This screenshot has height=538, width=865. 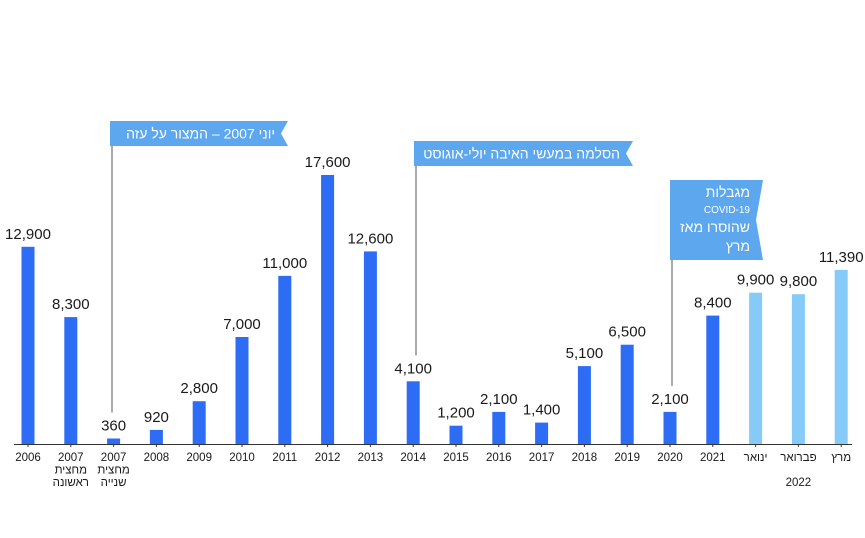 What do you see at coordinates (71, 458) in the screenshot?
I see `tick-label-1-0: 2007` at bounding box center [71, 458].